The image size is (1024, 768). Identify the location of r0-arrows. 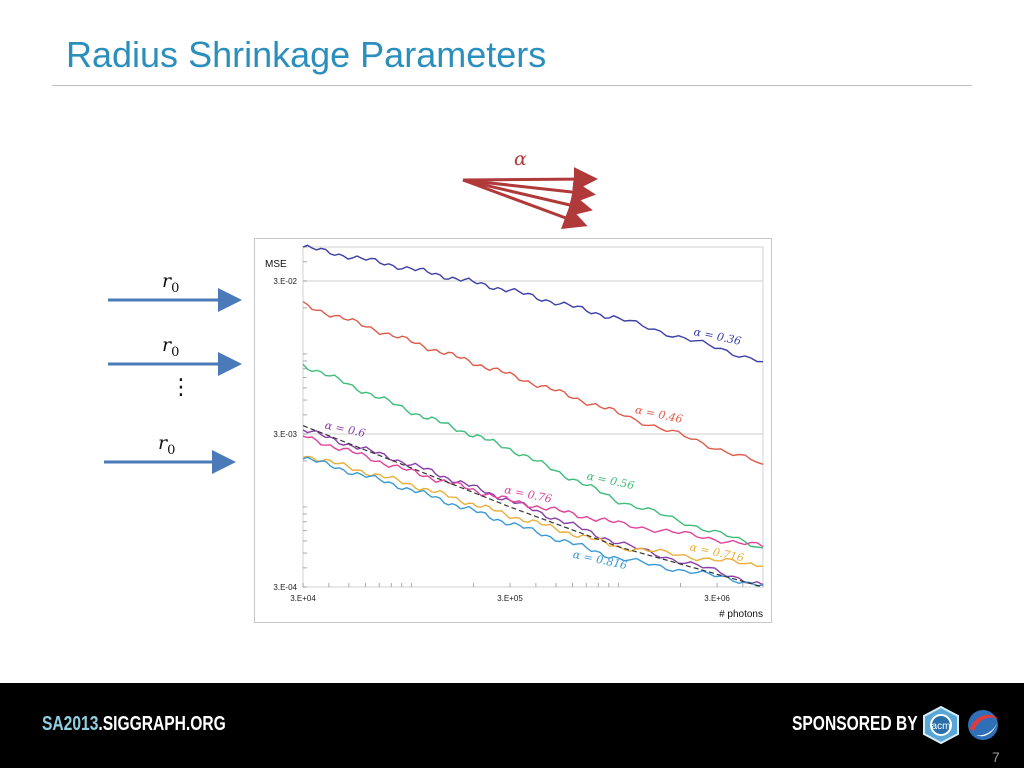
(173, 381).